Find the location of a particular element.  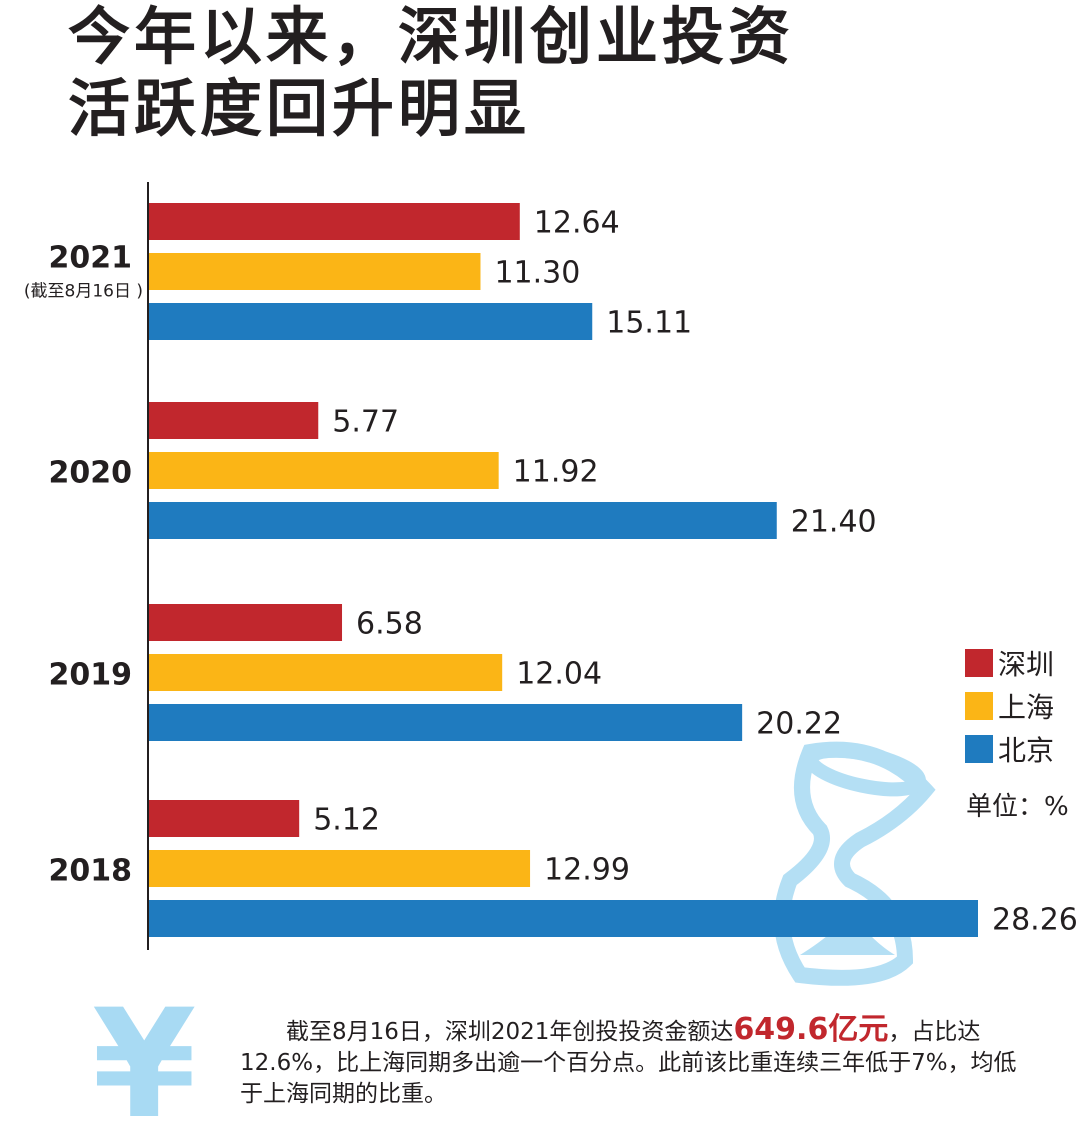

data-label: 20.22 is located at coordinates (799, 724).